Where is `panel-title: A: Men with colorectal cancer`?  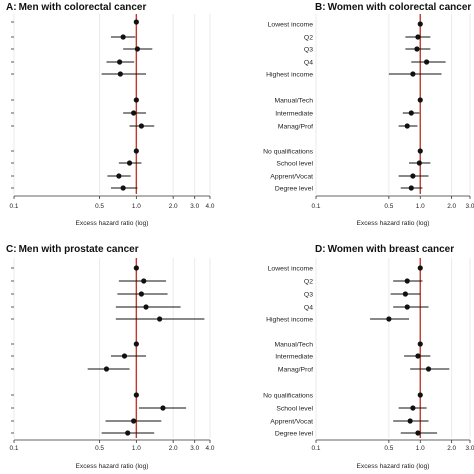
panel-title: A: Men with colorectal cancer is located at coordinates (76, 7).